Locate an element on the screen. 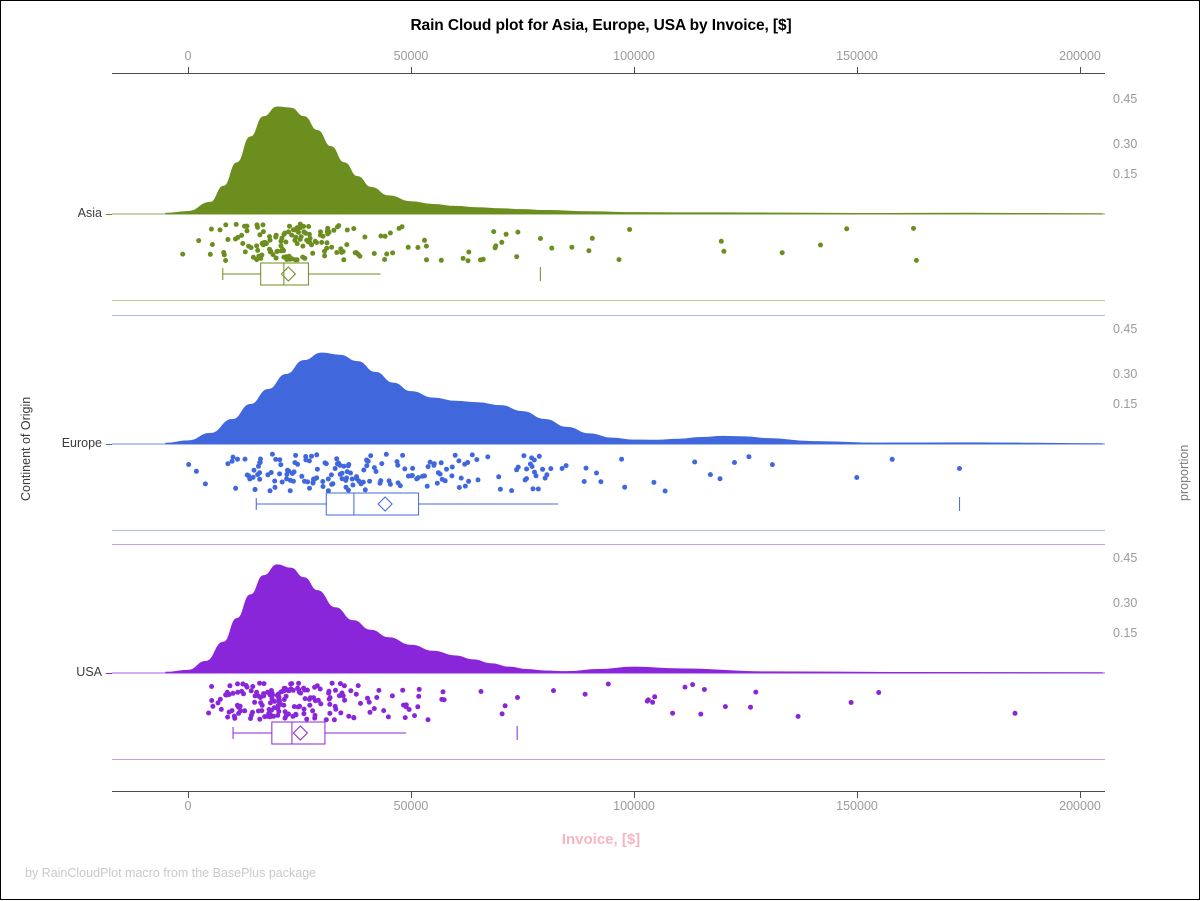  panel-separator-bottom is located at coordinates (608, 530).